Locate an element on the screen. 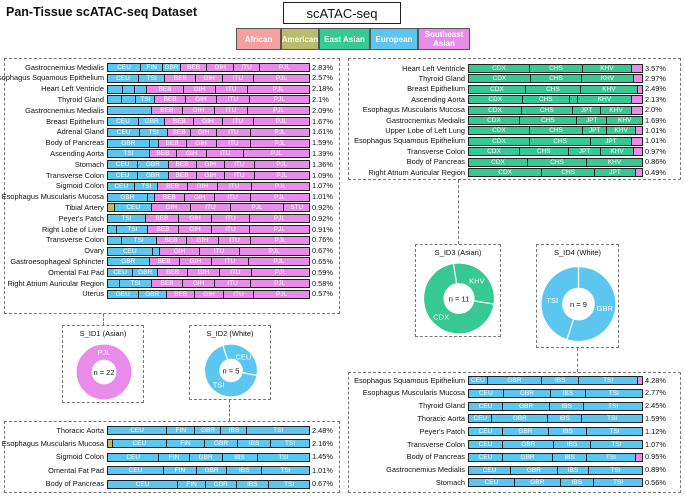 This screenshot has height=496, width=685. donut-chart: CEU TSI n = 5 is located at coordinates (231, 370).